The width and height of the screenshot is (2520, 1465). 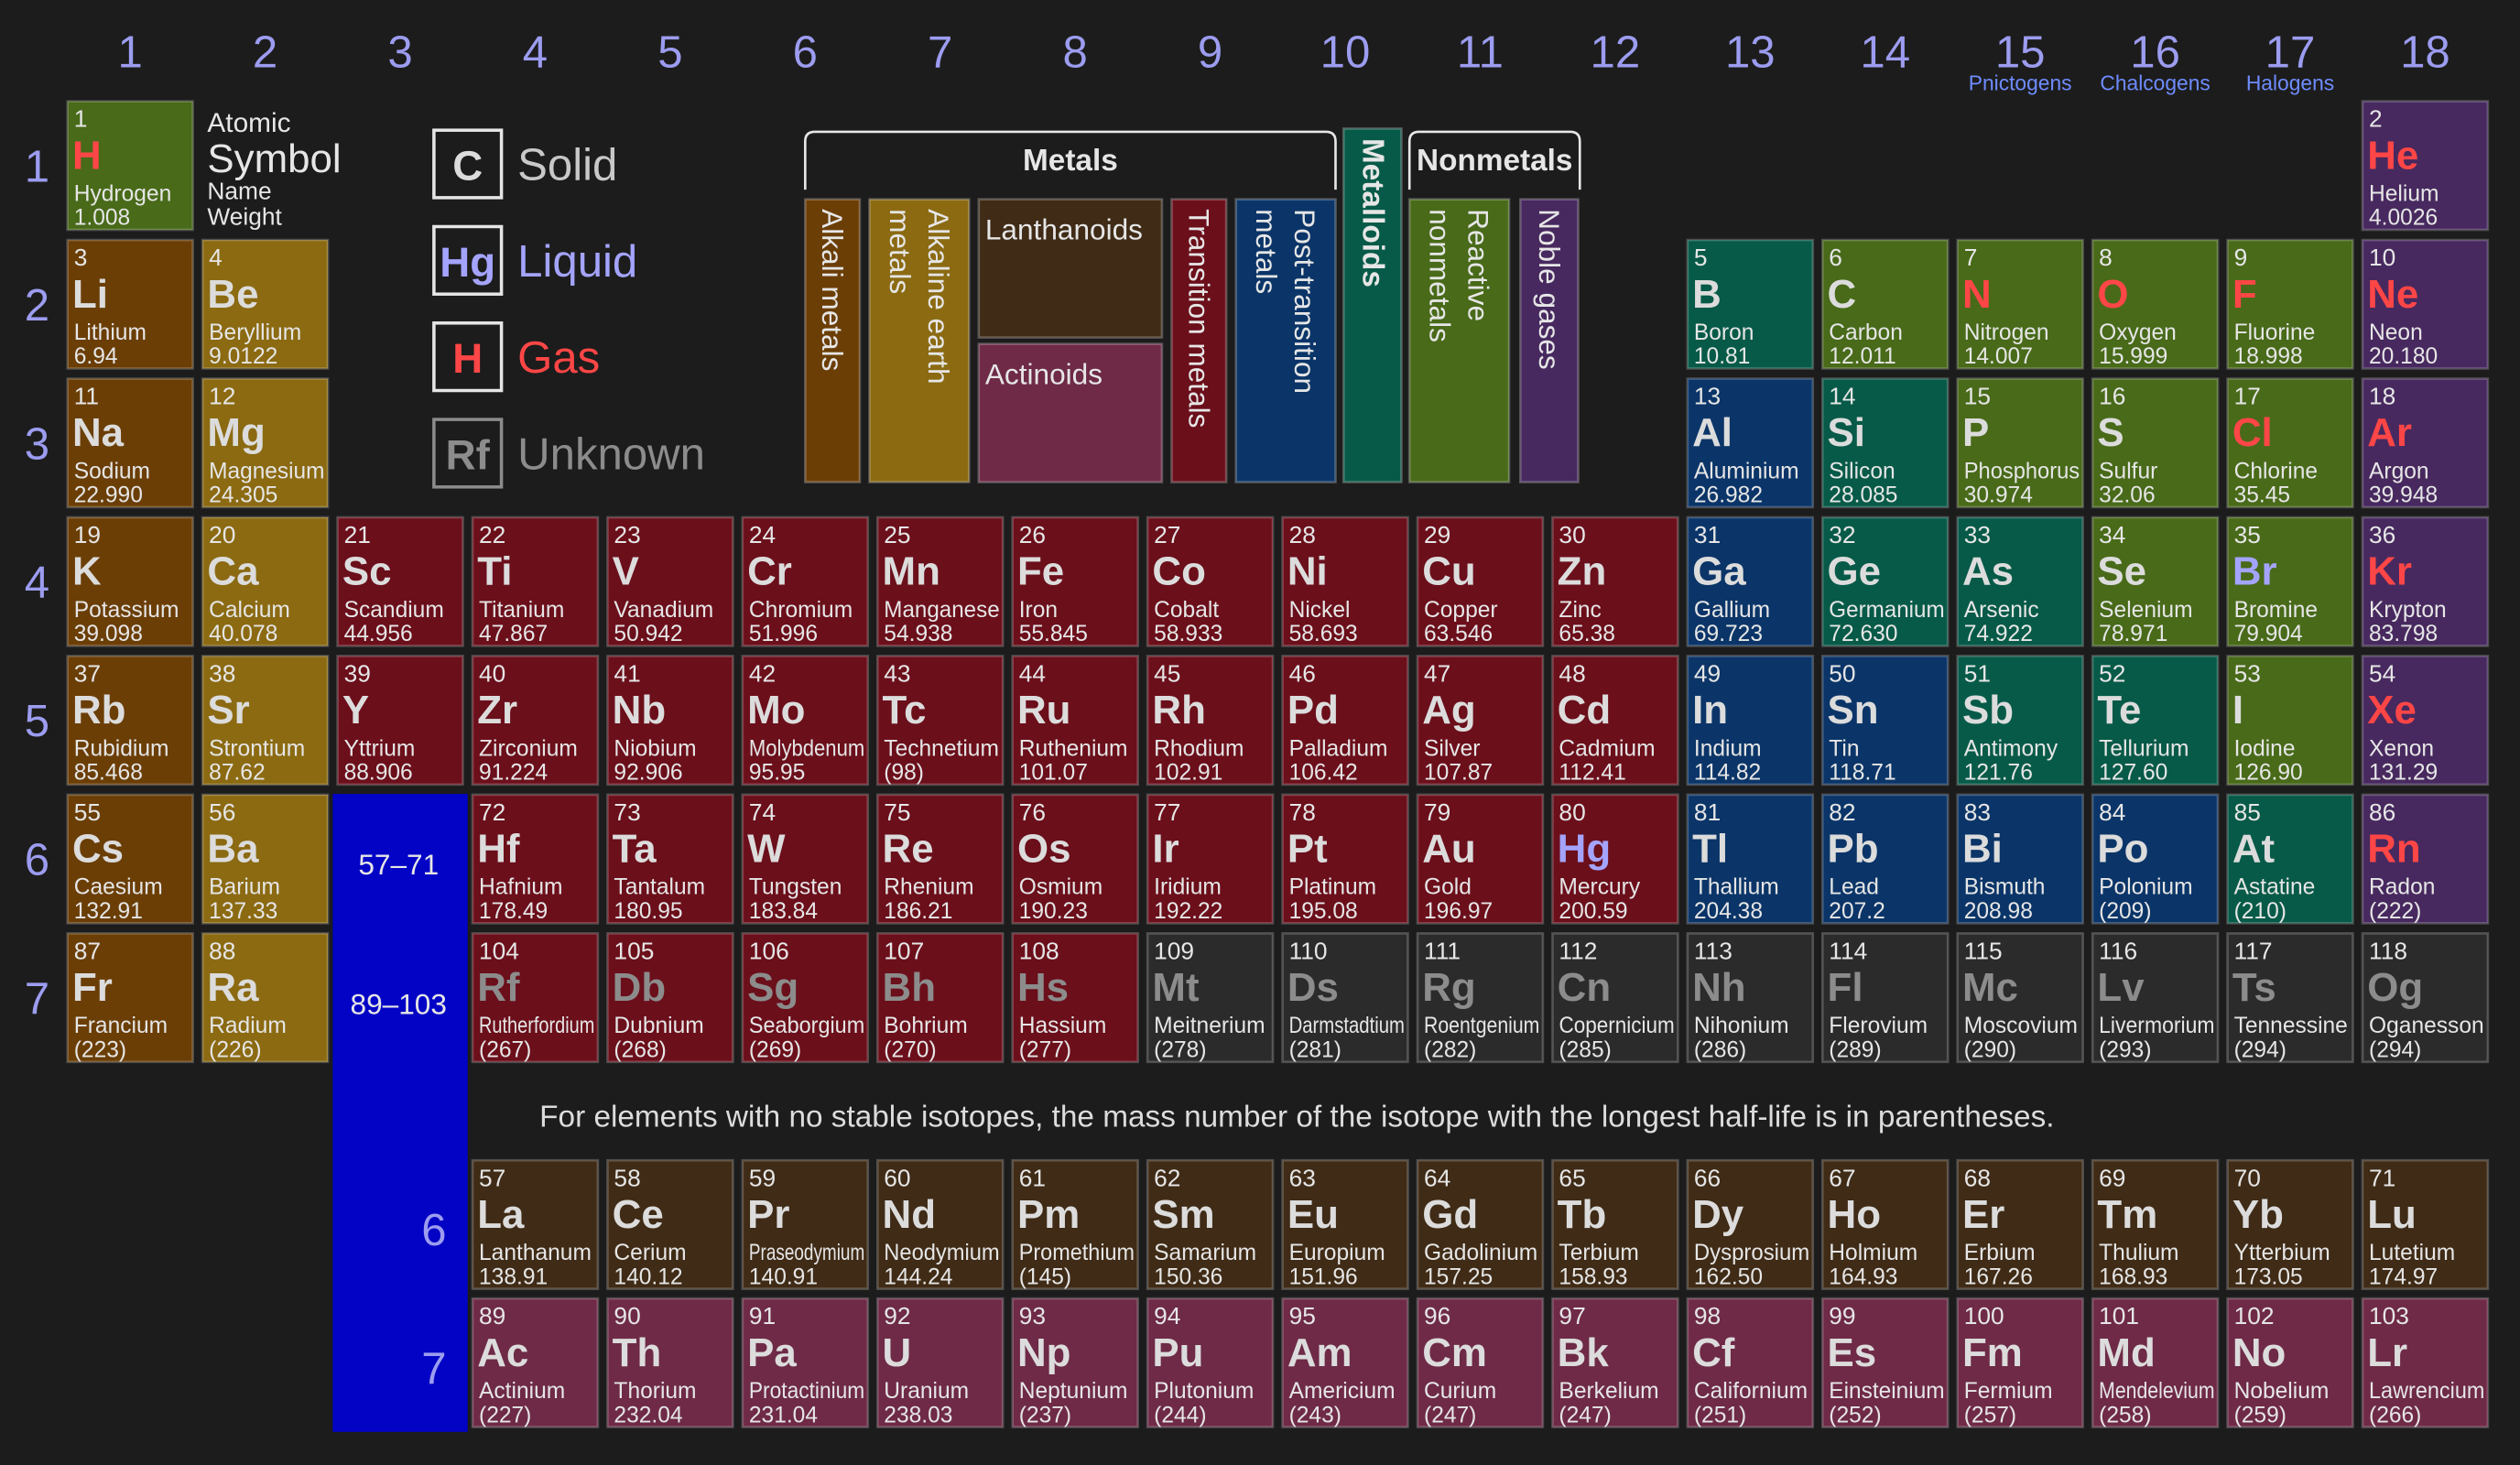 What do you see at coordinates (1863, 1276) in the screenshot?
I see `atomic-weight: 164.93` at bounding box center [1863, 1276].